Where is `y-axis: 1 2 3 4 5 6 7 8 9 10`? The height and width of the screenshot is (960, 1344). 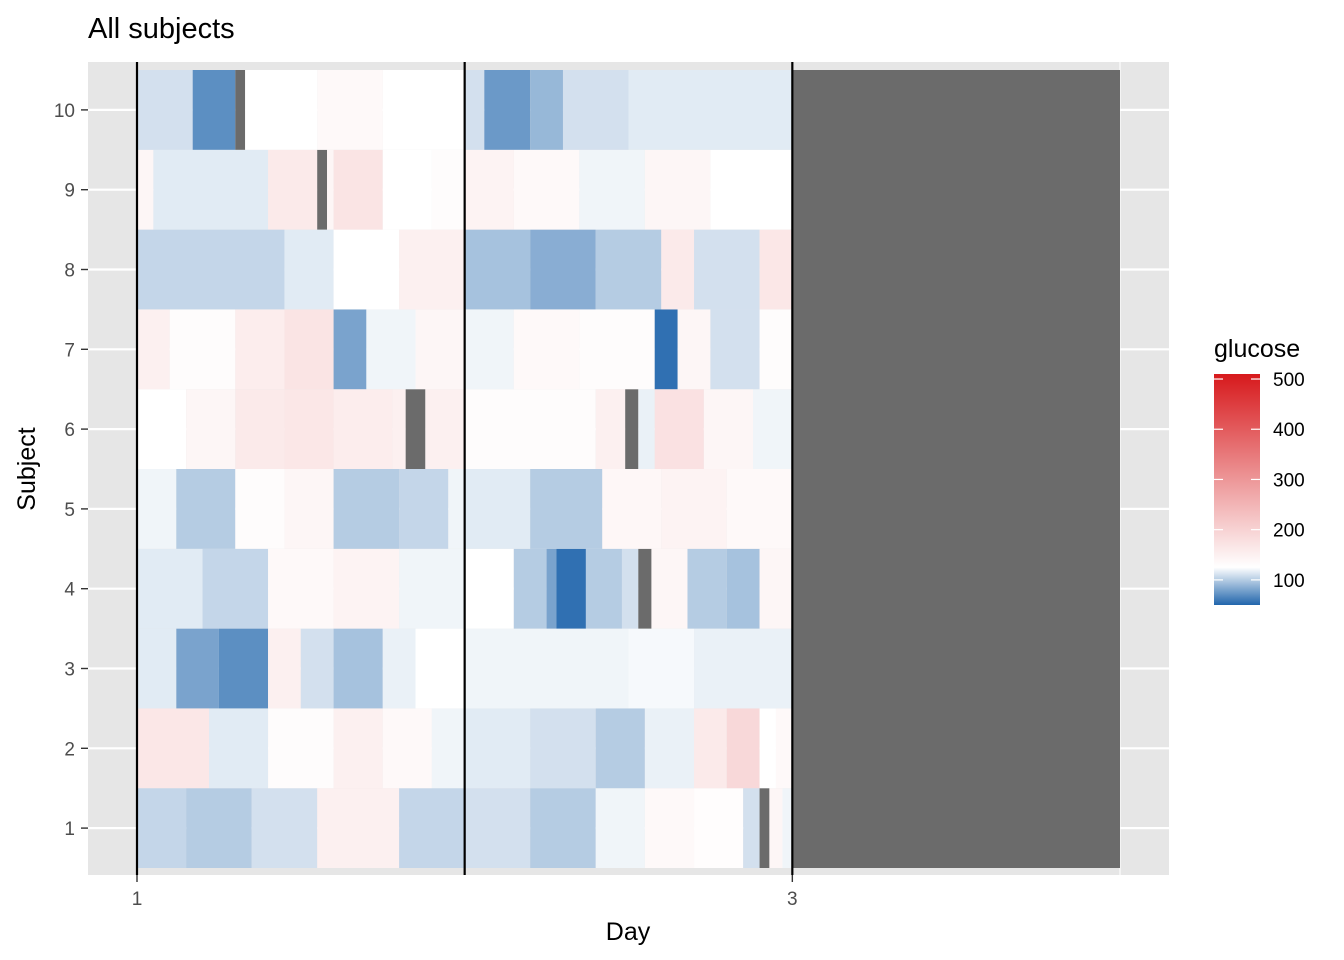
y-axis: 1 2 3 4 5 6 7 8 9 10 is located at coordinates (71, 470).